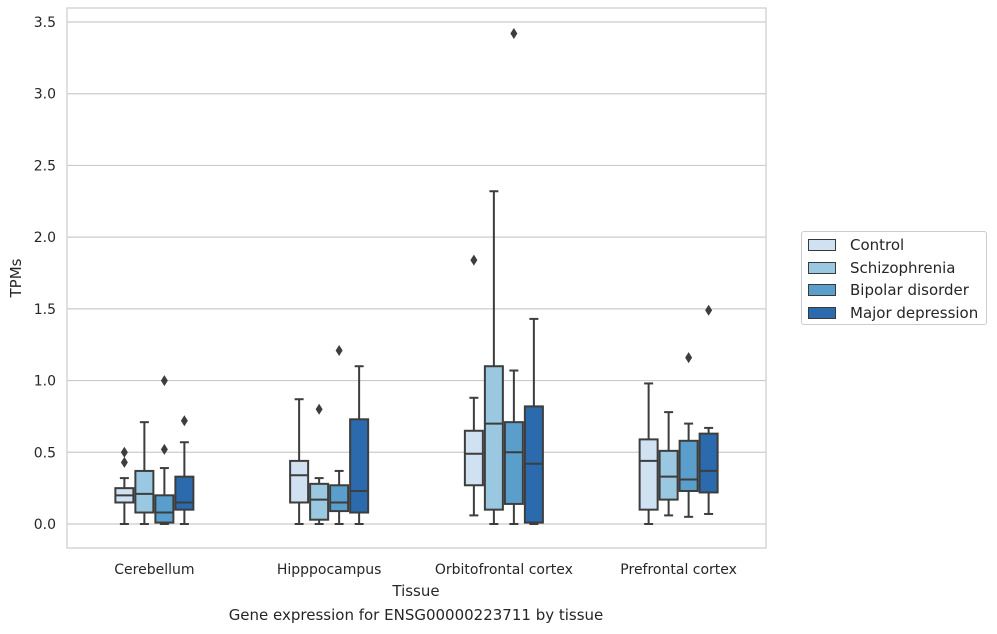  Describe the element at coordinates (45, 310) in the screenshot. I see `y-tick-label: 1.5` at that location.